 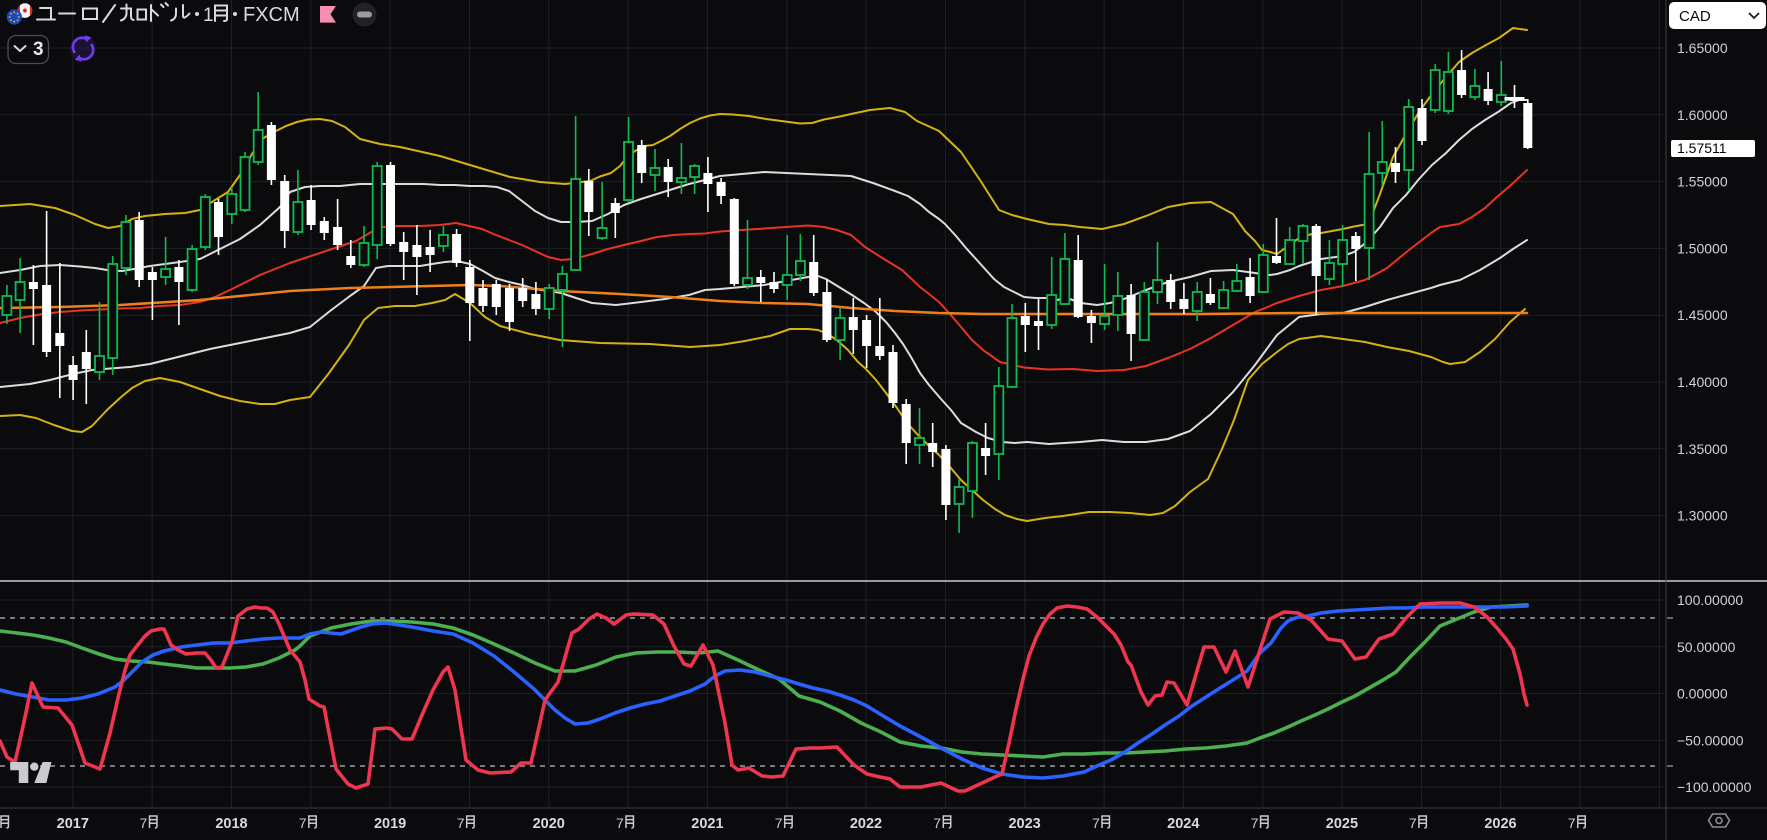 What do you see at coordinates (1702, 382) in the screenshot?
I see `svg-text: 1.40000` at bounding box center [1702, 382].